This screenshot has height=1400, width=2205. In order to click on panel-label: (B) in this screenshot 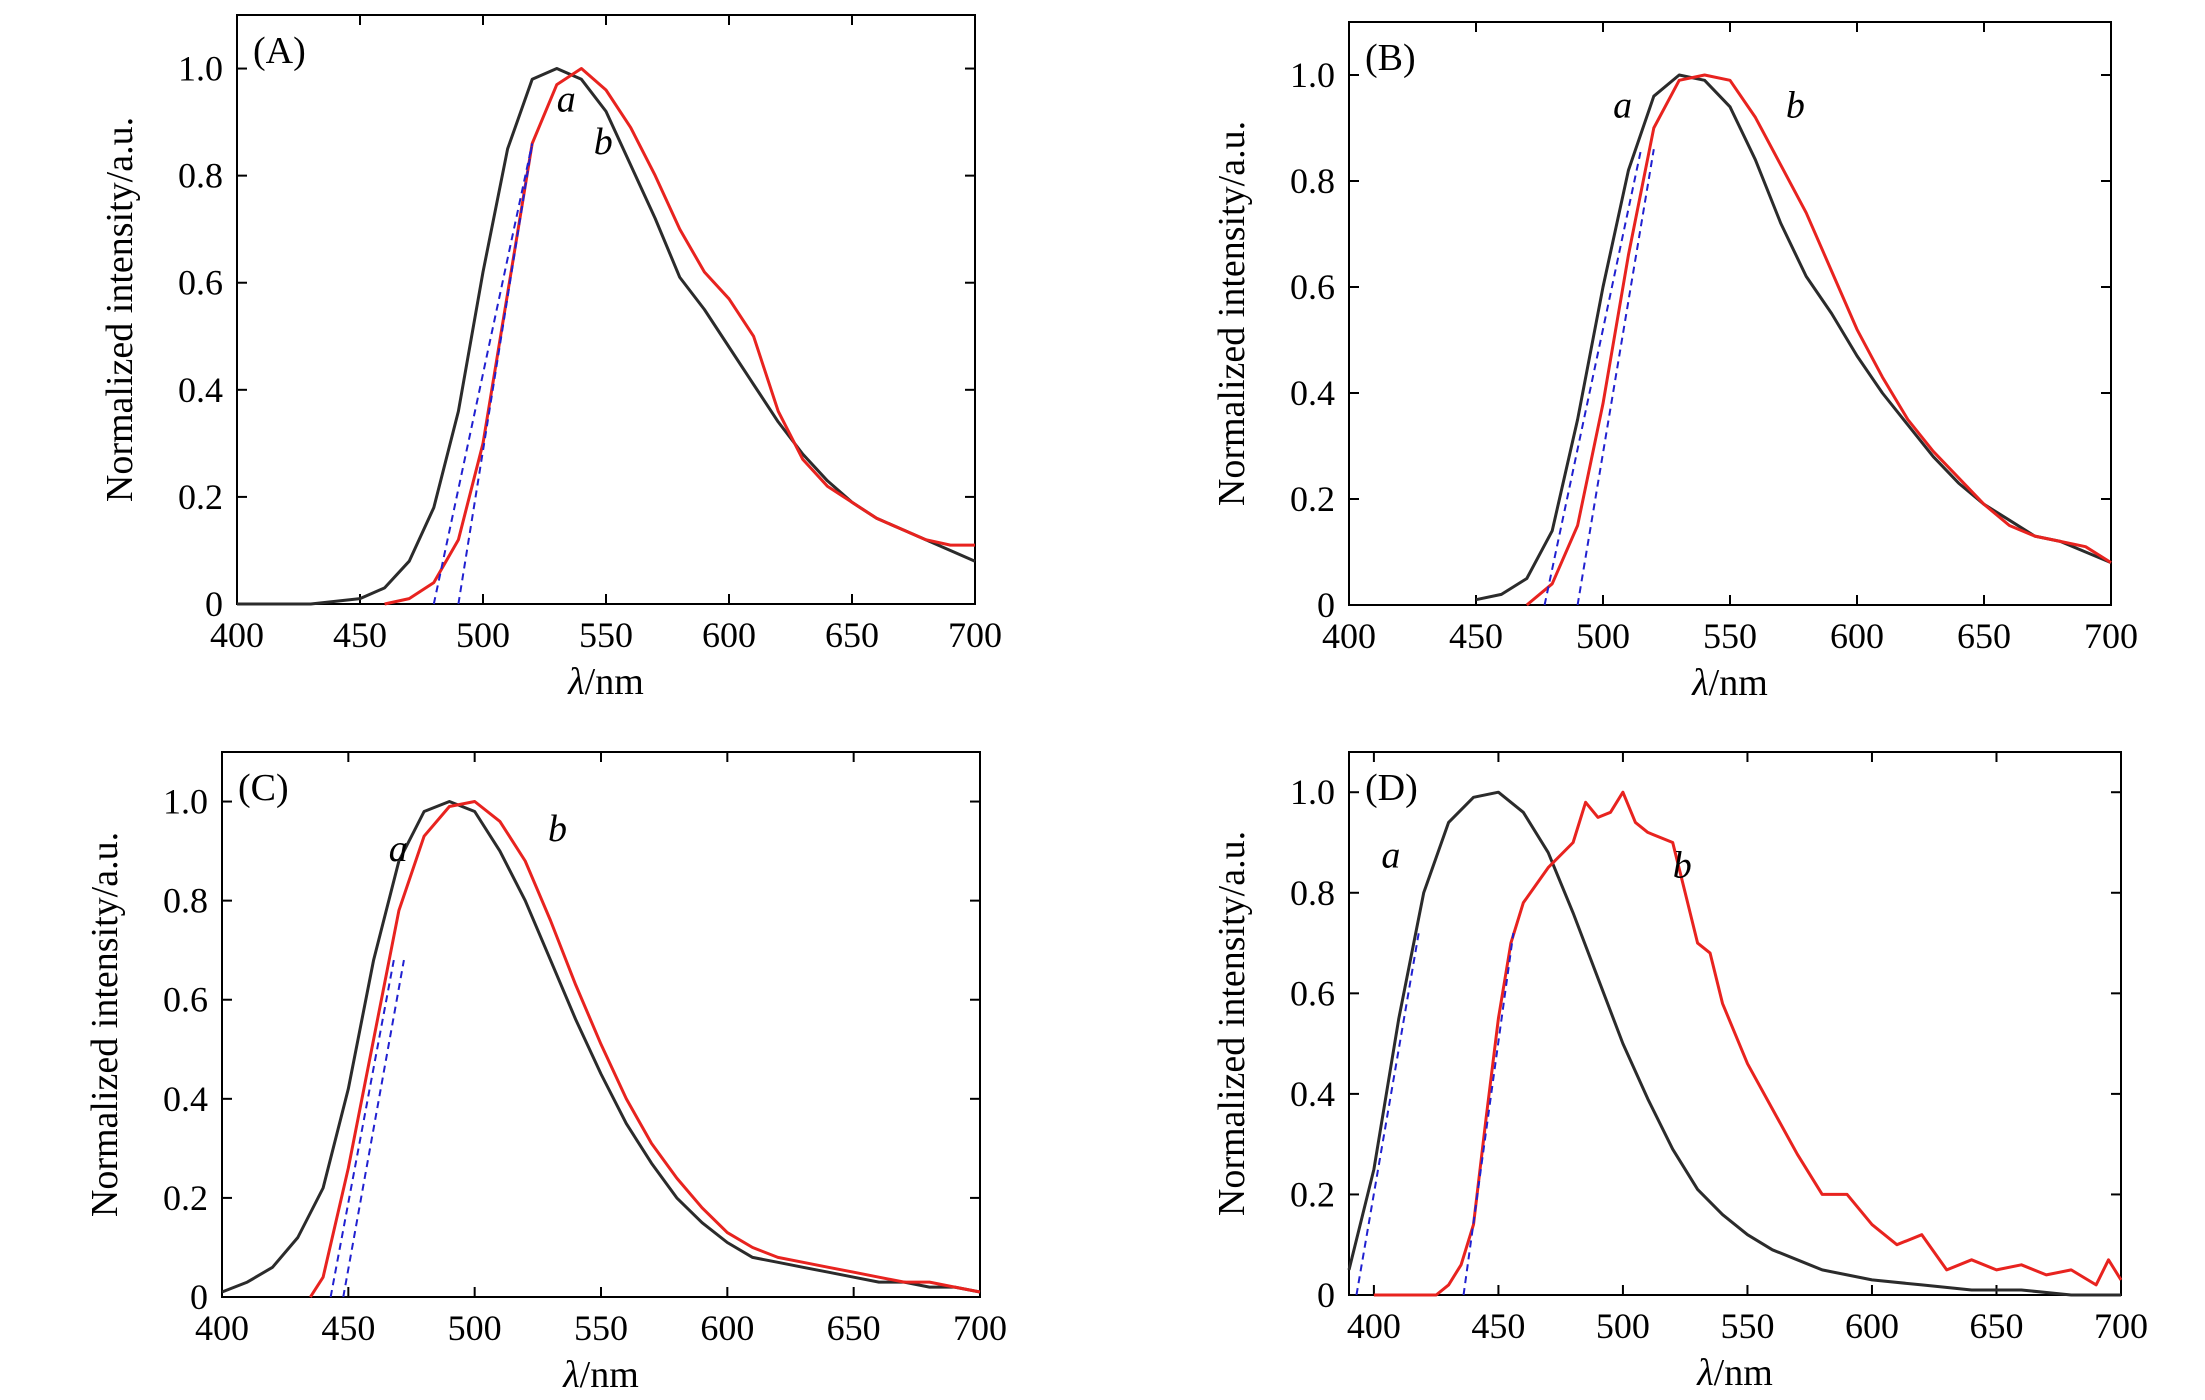, I will do `click(1390, 58)`.